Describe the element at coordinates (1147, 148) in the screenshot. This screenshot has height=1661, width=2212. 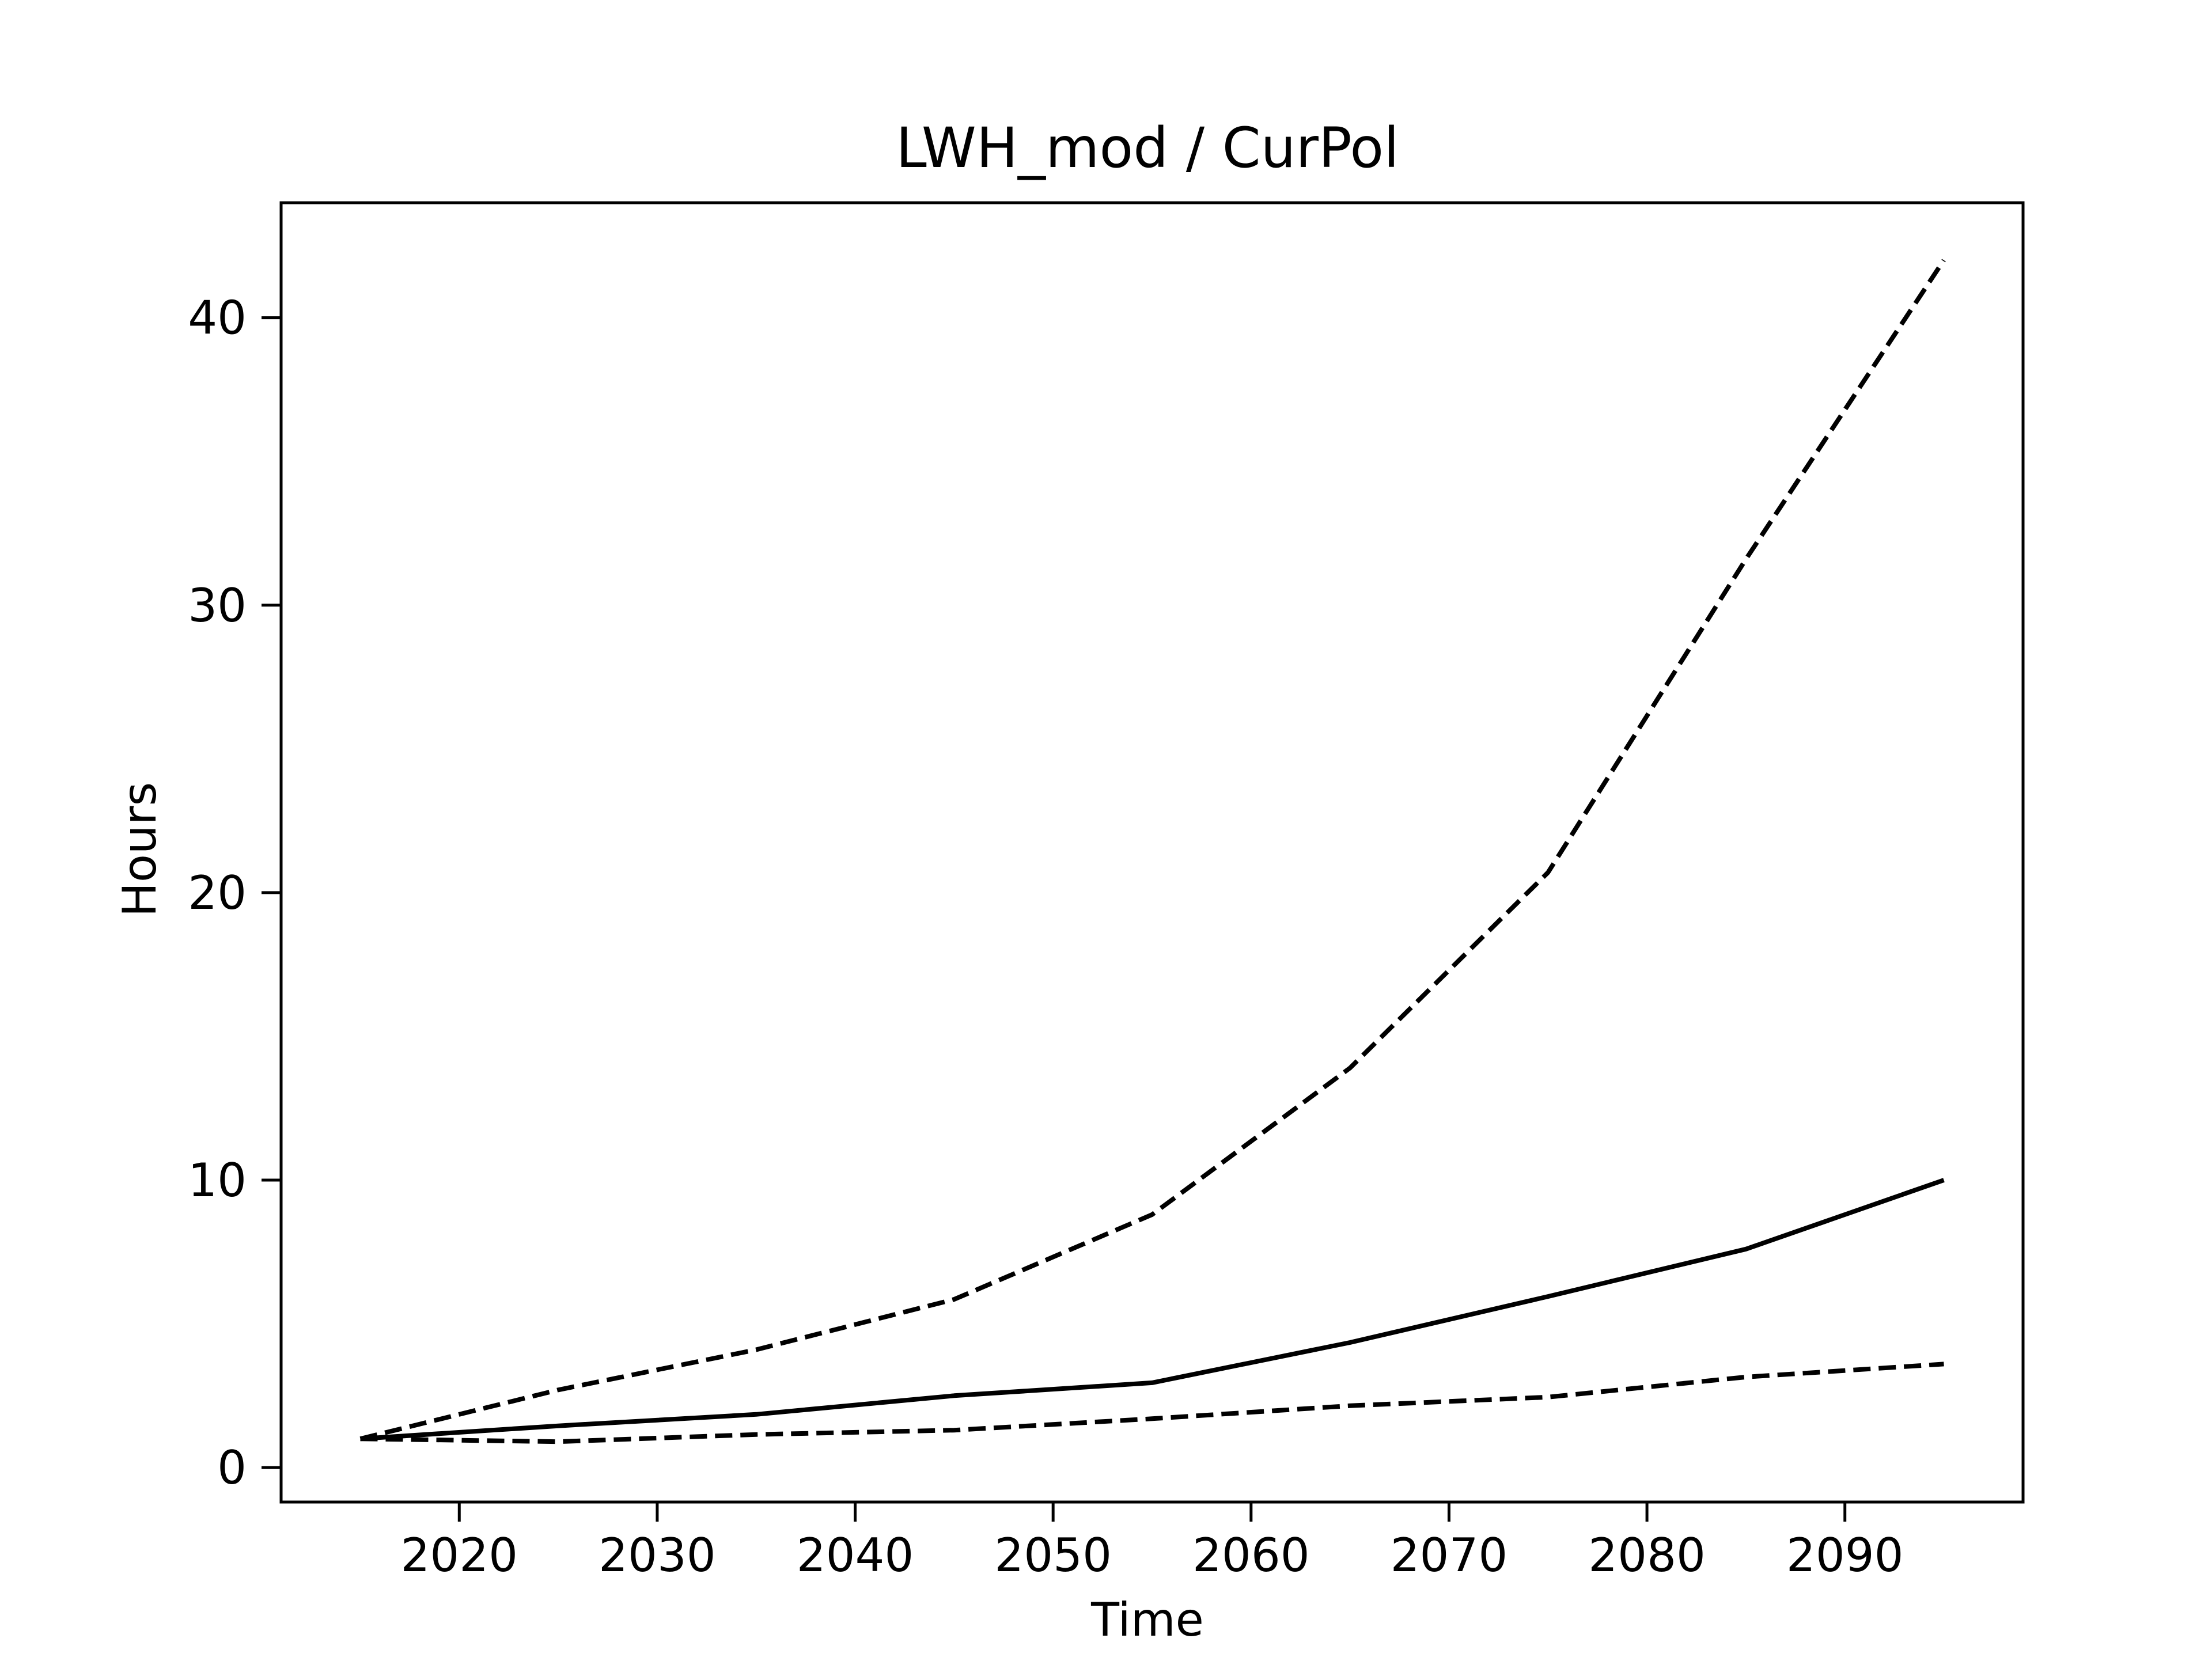
I see `chart-title: LWH_mod / CurPol` at that location.